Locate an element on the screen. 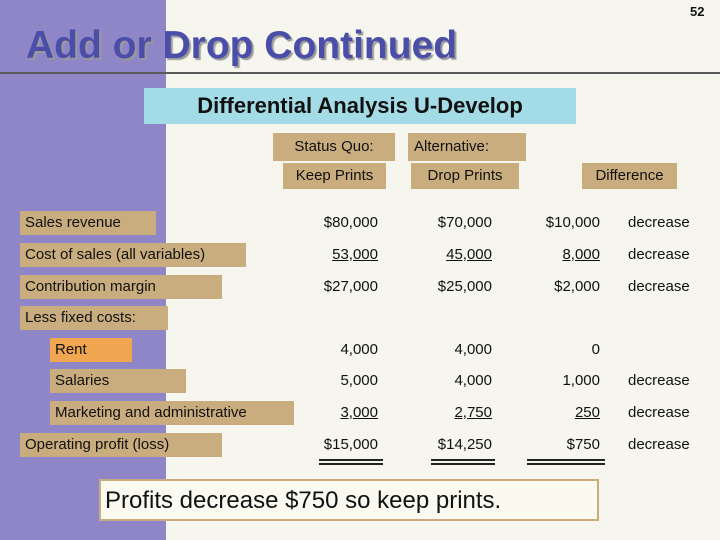  salaries-alternative: 4,000 is located at coordinates (473, 380).